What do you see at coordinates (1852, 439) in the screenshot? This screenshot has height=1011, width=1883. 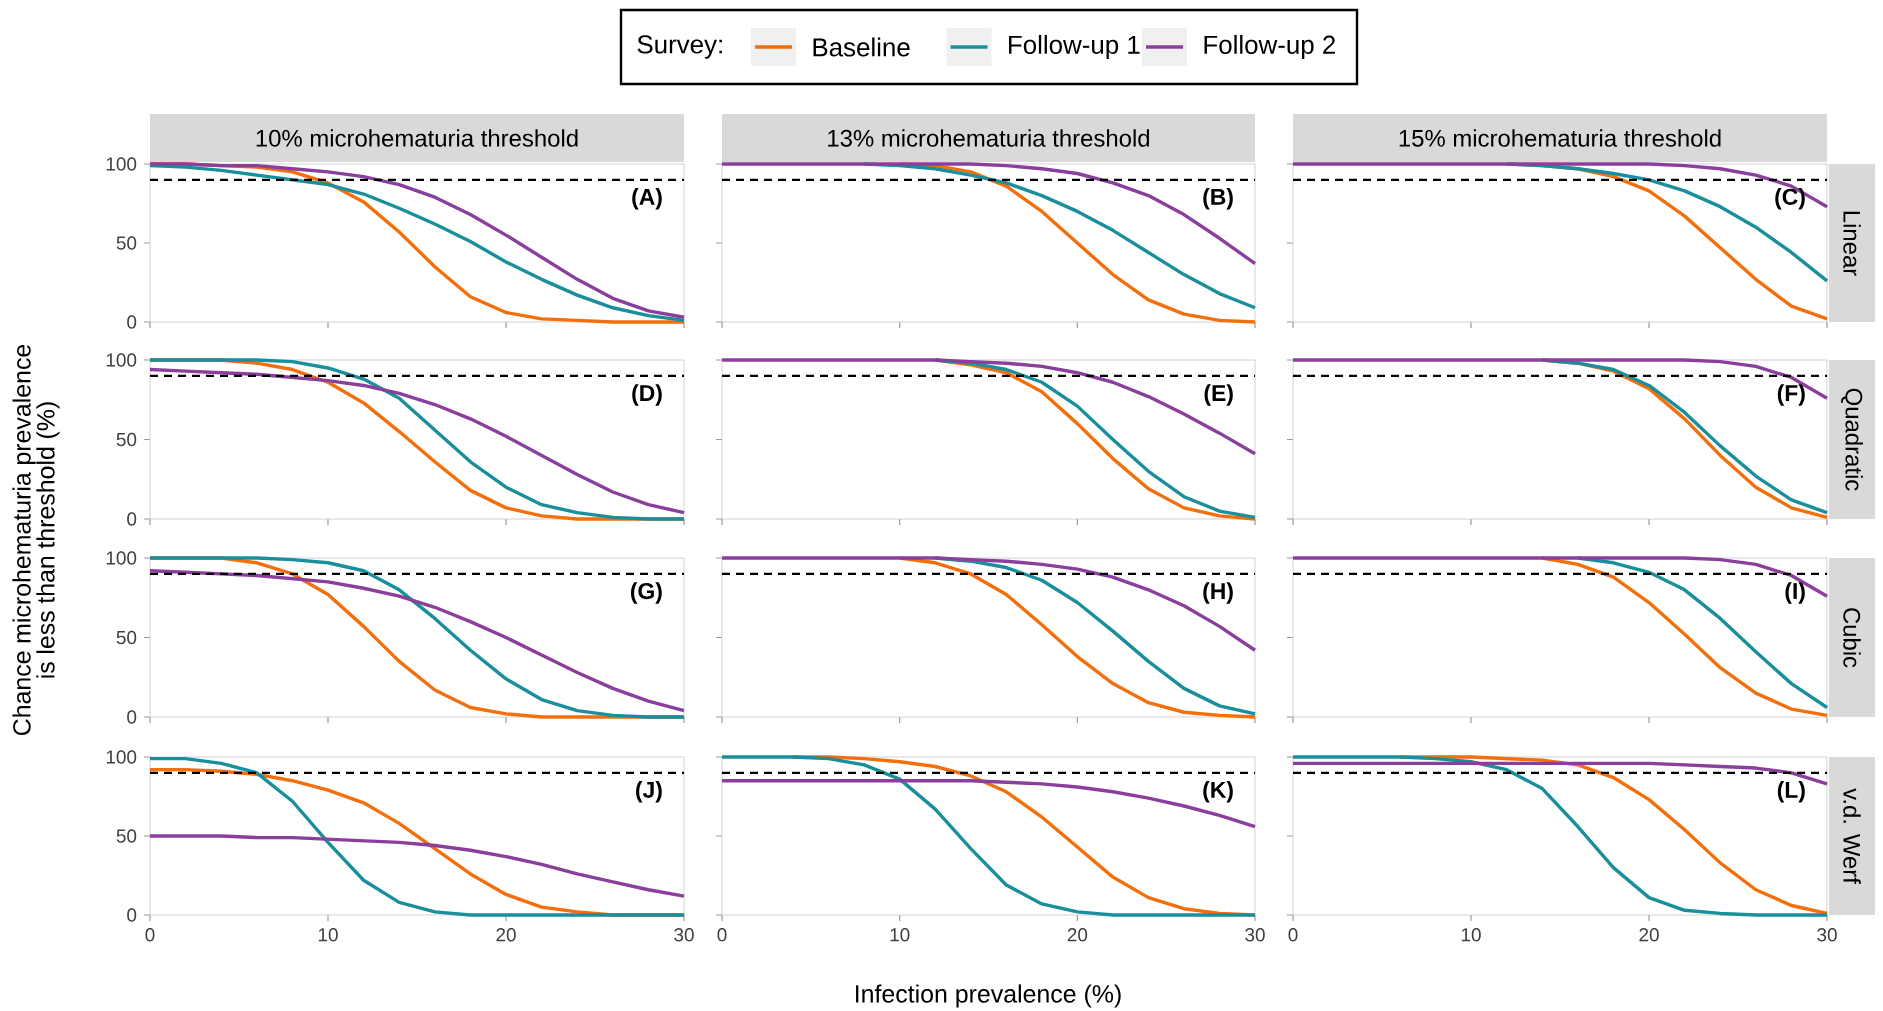 I see `text: Quadratic` at bounding box center [1852, 439].